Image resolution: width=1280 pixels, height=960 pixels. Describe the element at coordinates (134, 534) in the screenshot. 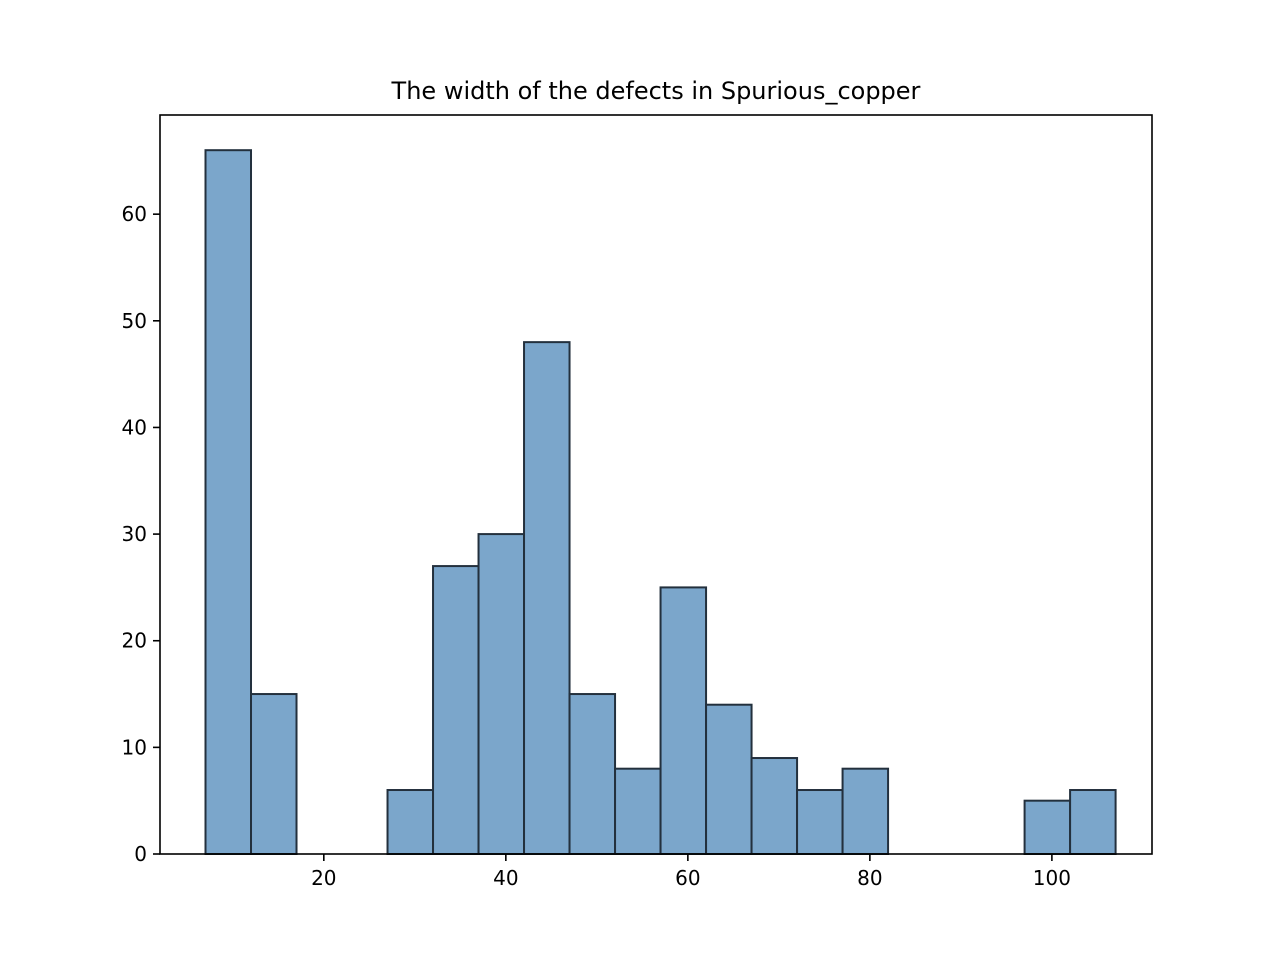

I see `y-tick-label: 30` at that location.